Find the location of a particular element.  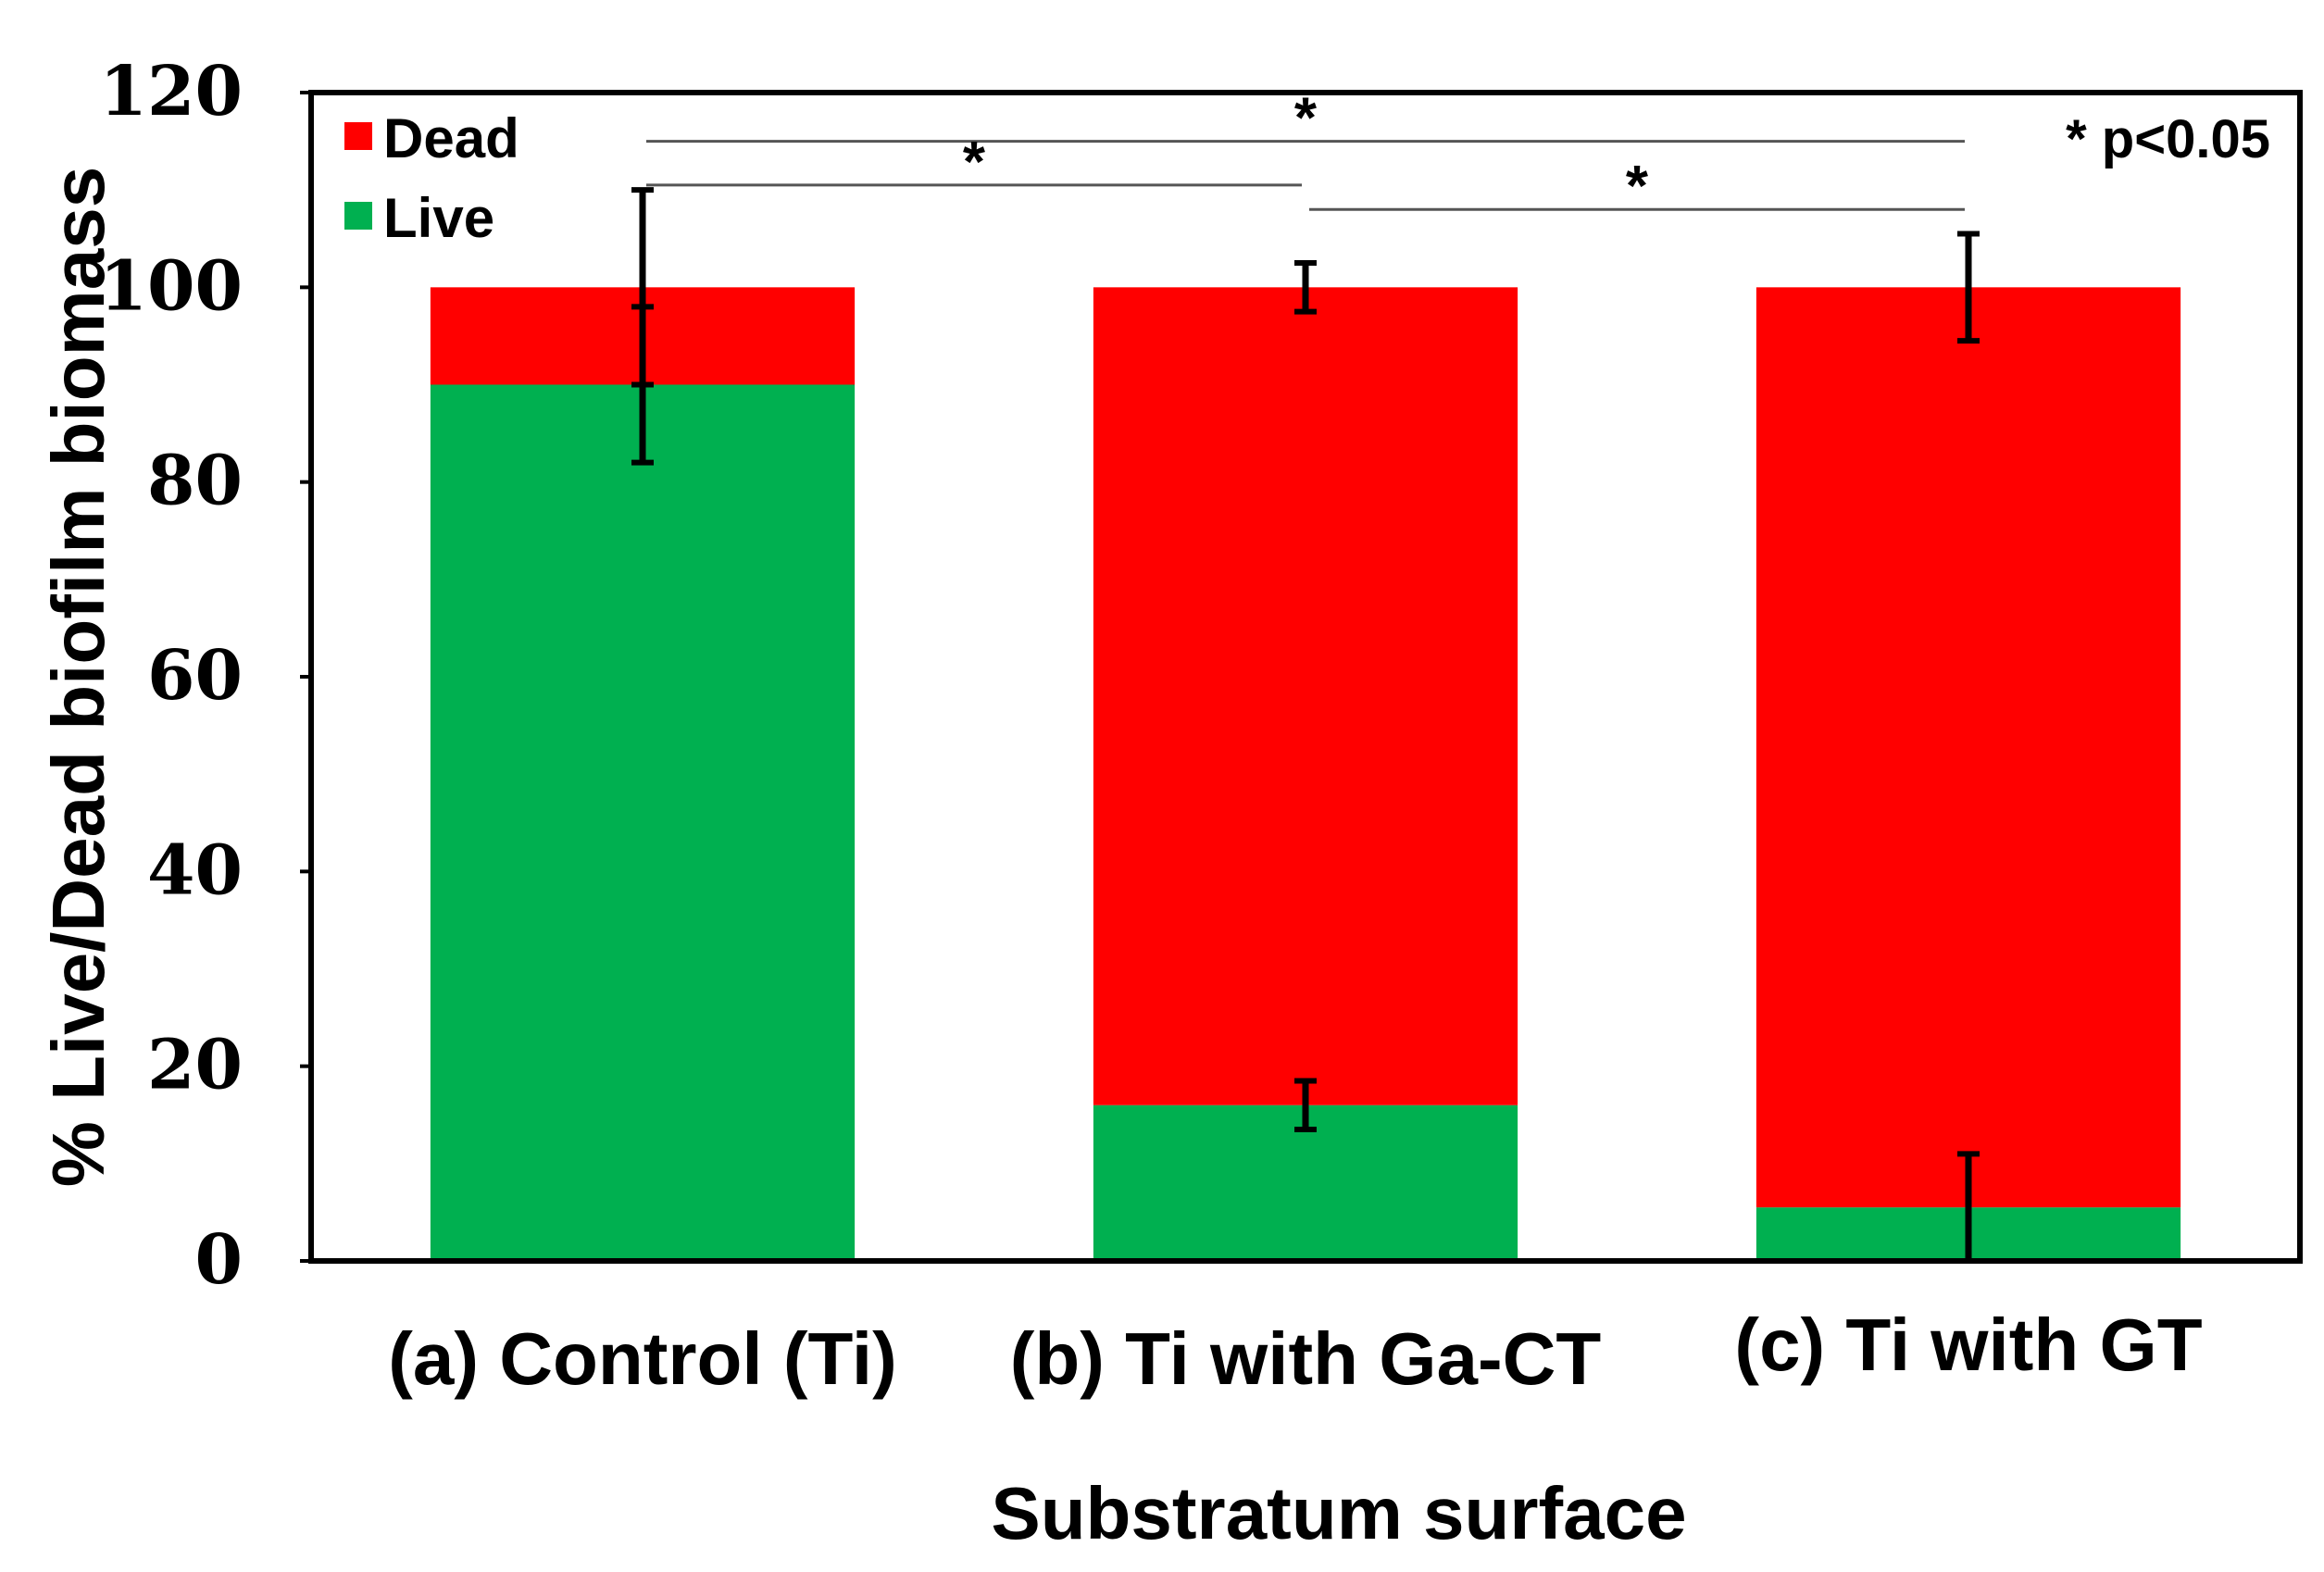

y-tick-label-20: 20 is located at coordinates (195, 1066).